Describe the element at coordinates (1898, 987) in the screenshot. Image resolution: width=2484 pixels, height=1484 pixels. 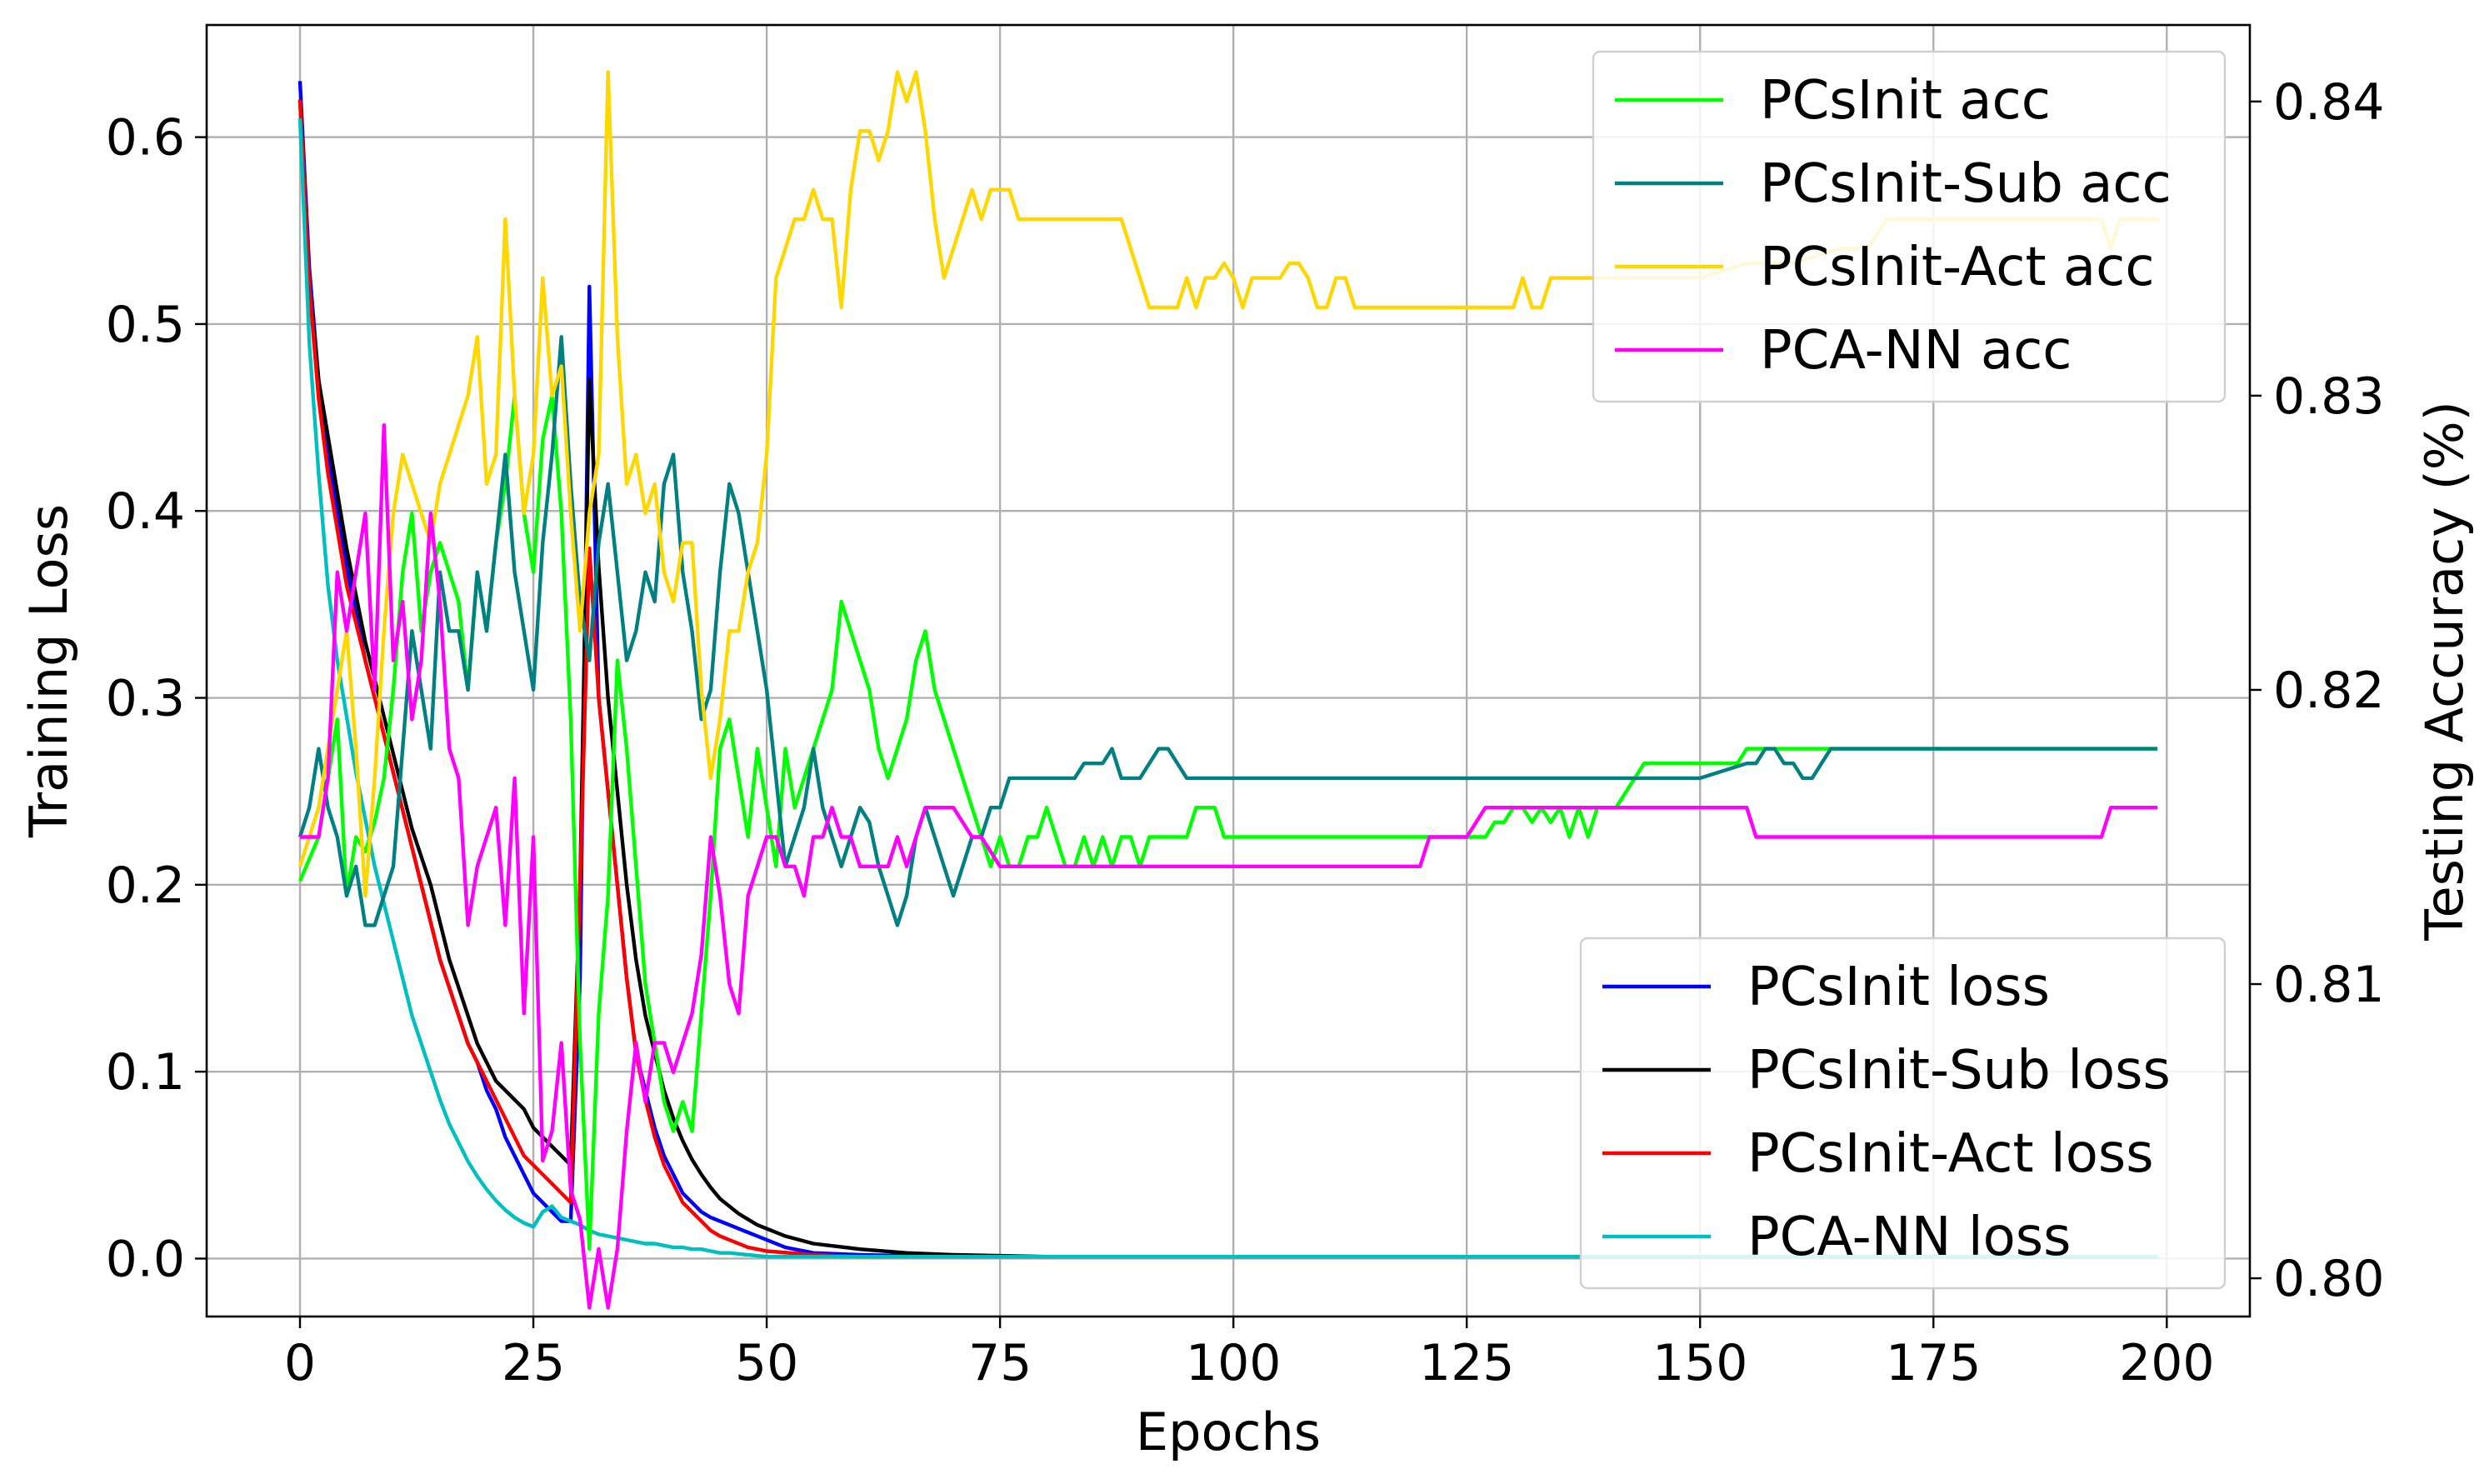
I see `legend-label: PCsInit loss` at that location.